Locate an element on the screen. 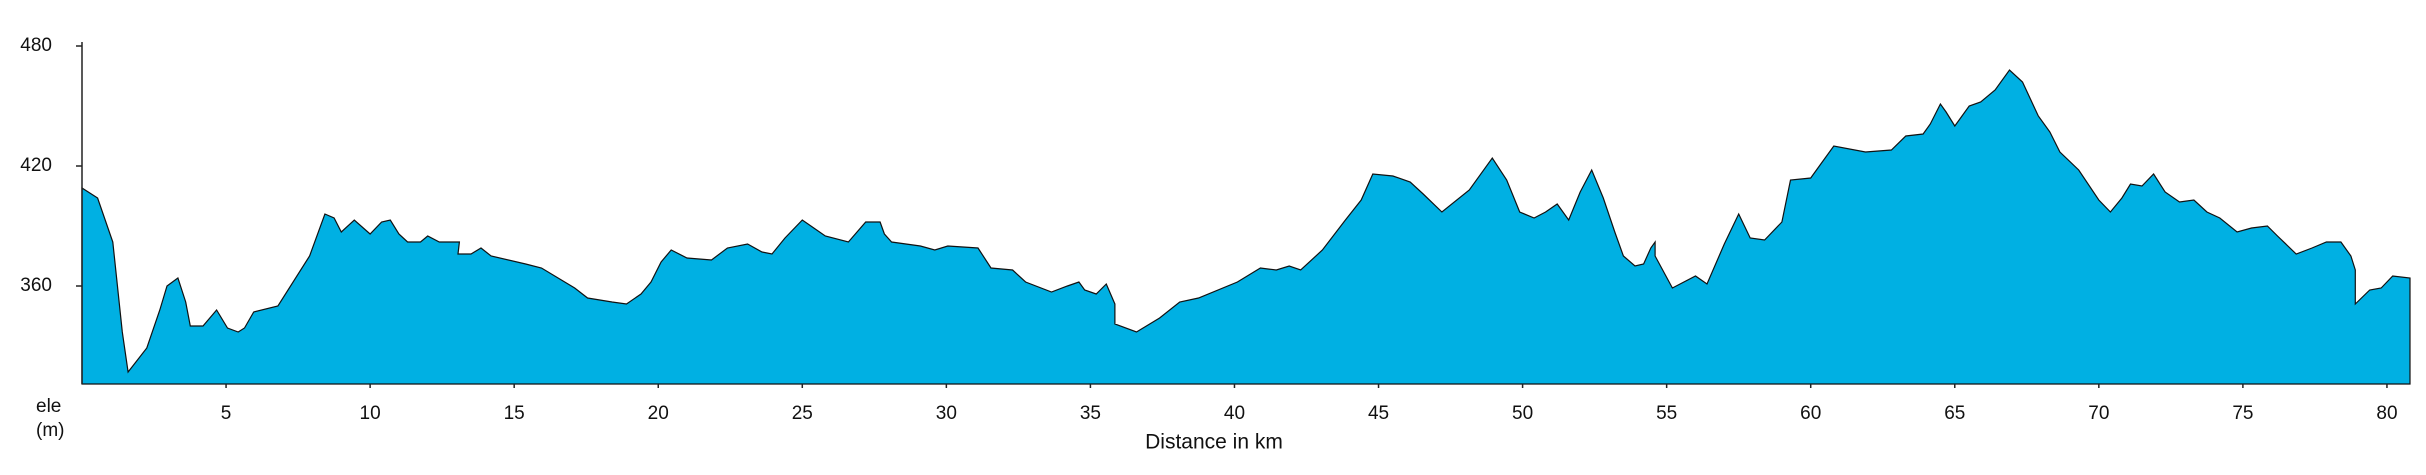  y-axis-label: (m) is located at coordinates (50, 430).